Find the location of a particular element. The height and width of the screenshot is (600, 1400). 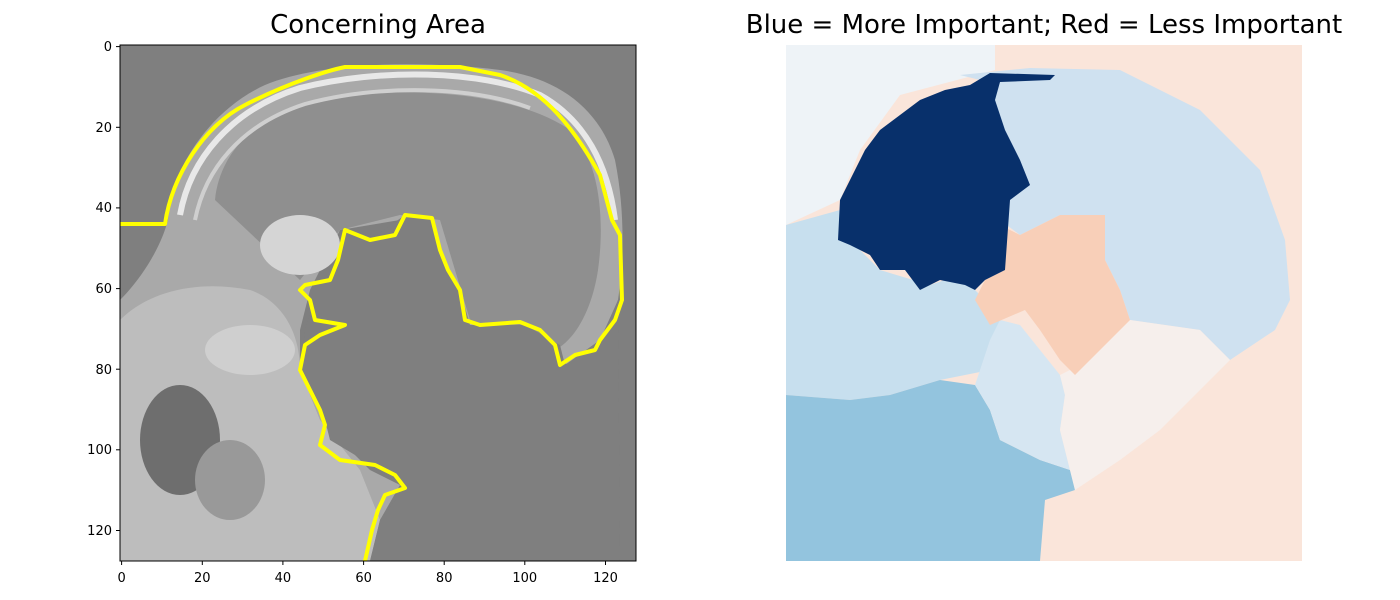

region-mid-blue is located at coordinates (930, 470).